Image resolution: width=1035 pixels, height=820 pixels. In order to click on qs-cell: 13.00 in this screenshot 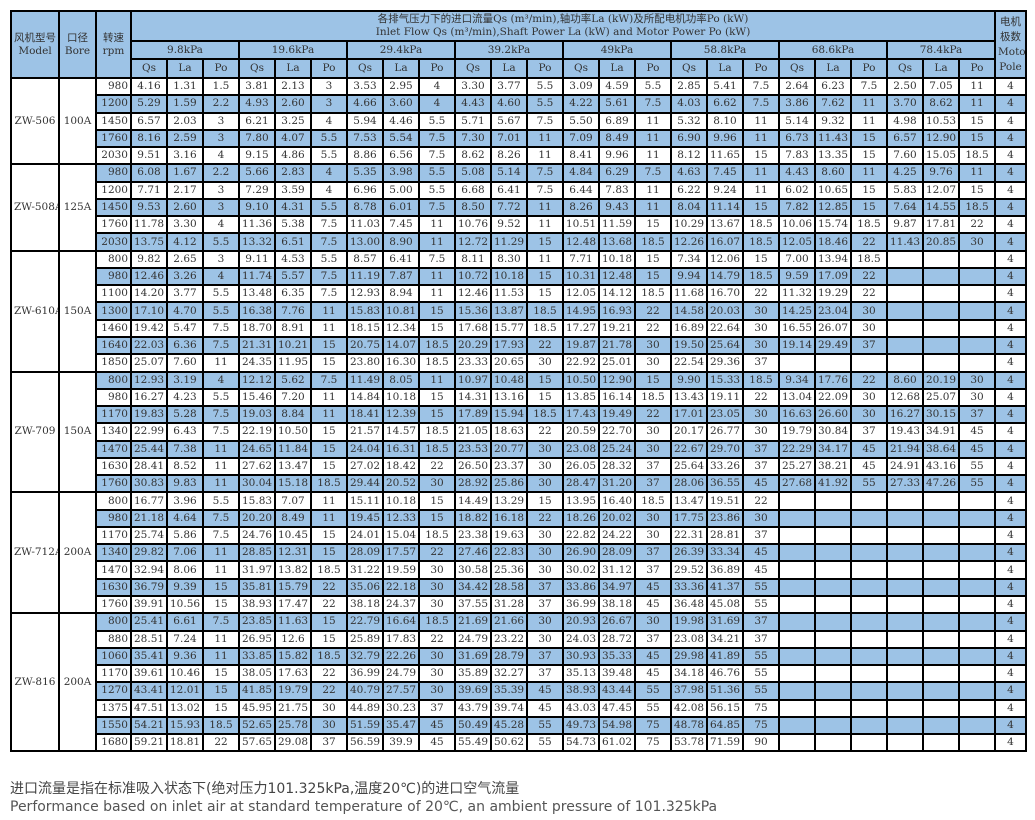, I will do `click(365, 242)`.